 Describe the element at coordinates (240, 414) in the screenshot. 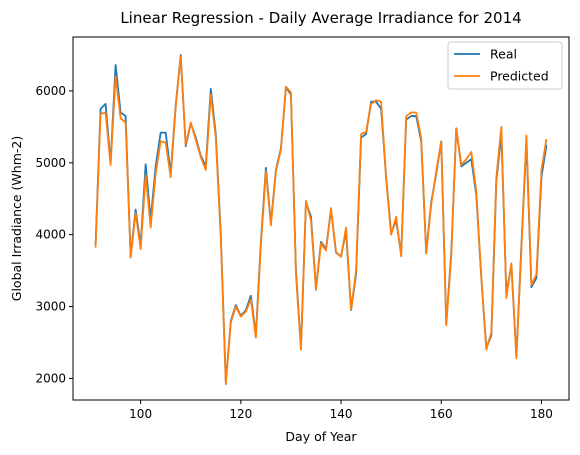

I see `x-tick-label: 120` at that location.